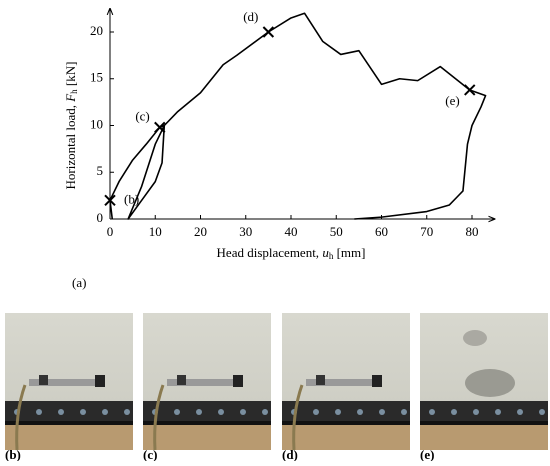 The height and width of the screenshot is (466, 550). I want to click on y-tick-label: 20, so click(96, 30).